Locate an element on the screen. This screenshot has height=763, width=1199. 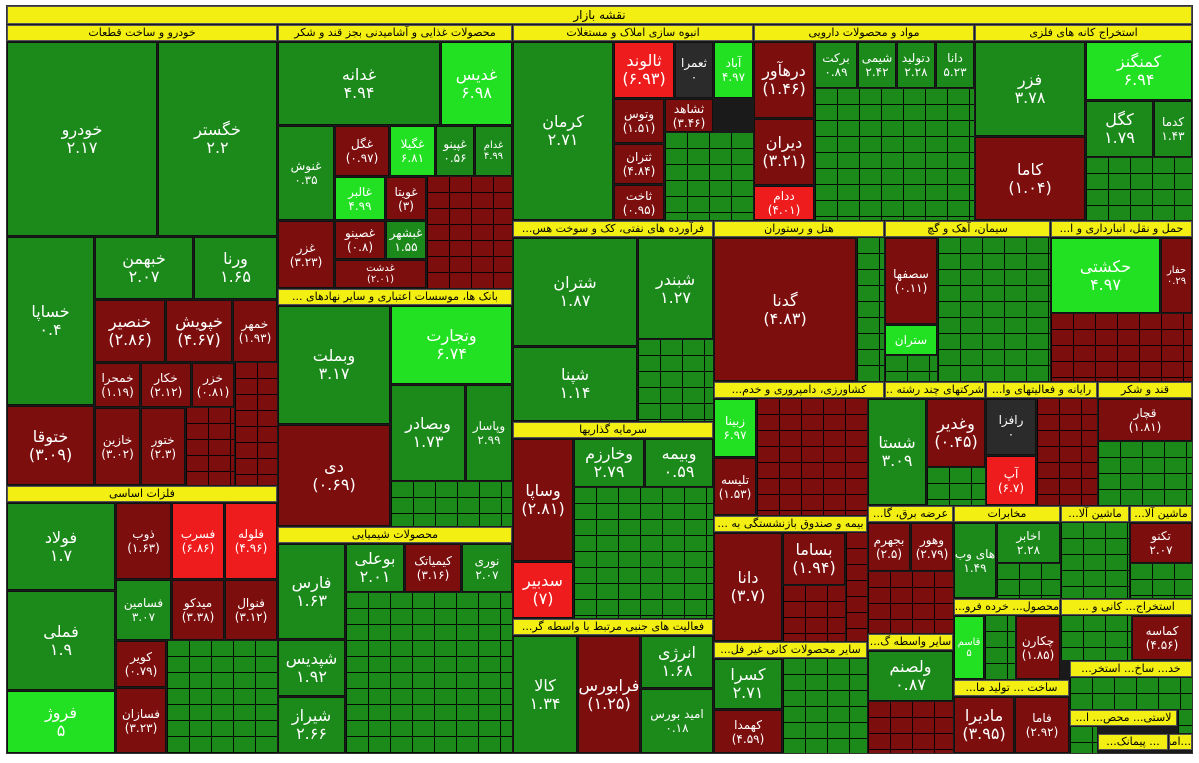
stock-tile: زبینا ۶.۹۷ is located at coordinates (735, 428).